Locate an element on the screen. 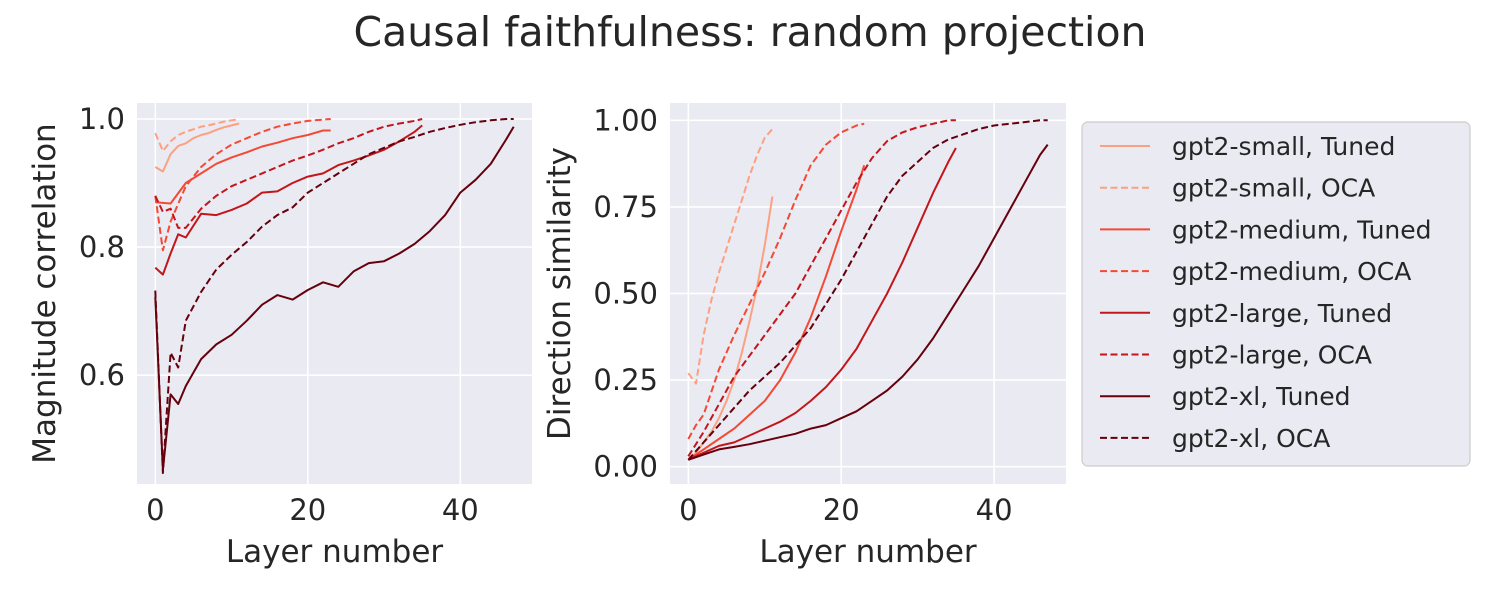 Image resolution: width=1500 pixels, height=600 pixels. y-tick-label: 0.6 is located at coordinates (102, 375).